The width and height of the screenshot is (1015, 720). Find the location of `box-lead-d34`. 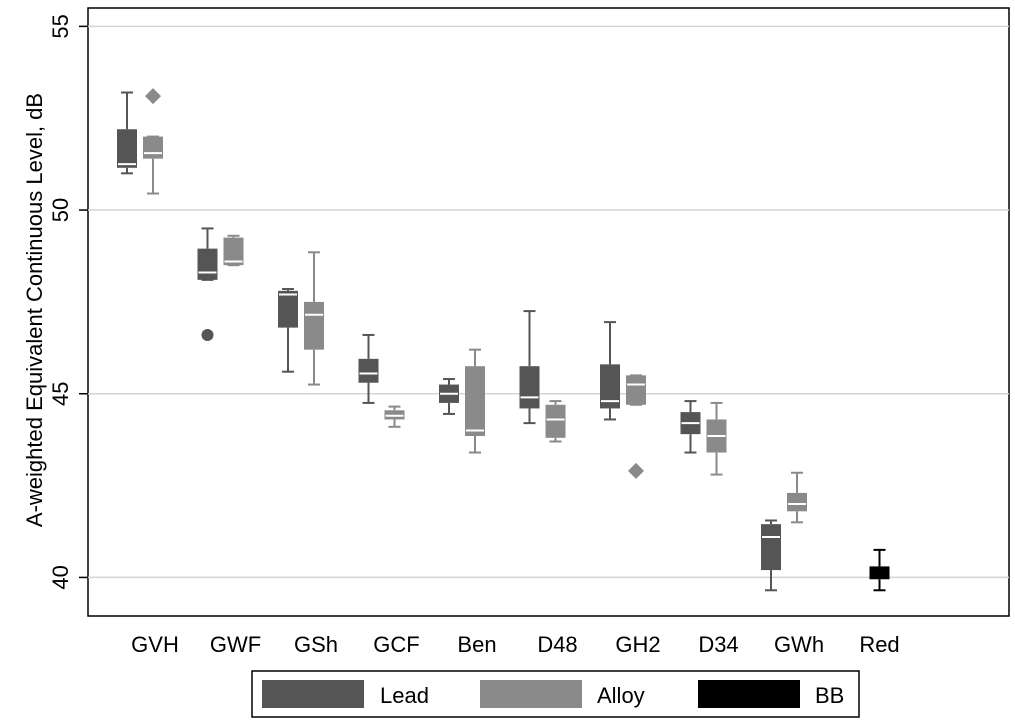

box-lead-d34 is located at coordinates (690, 427).